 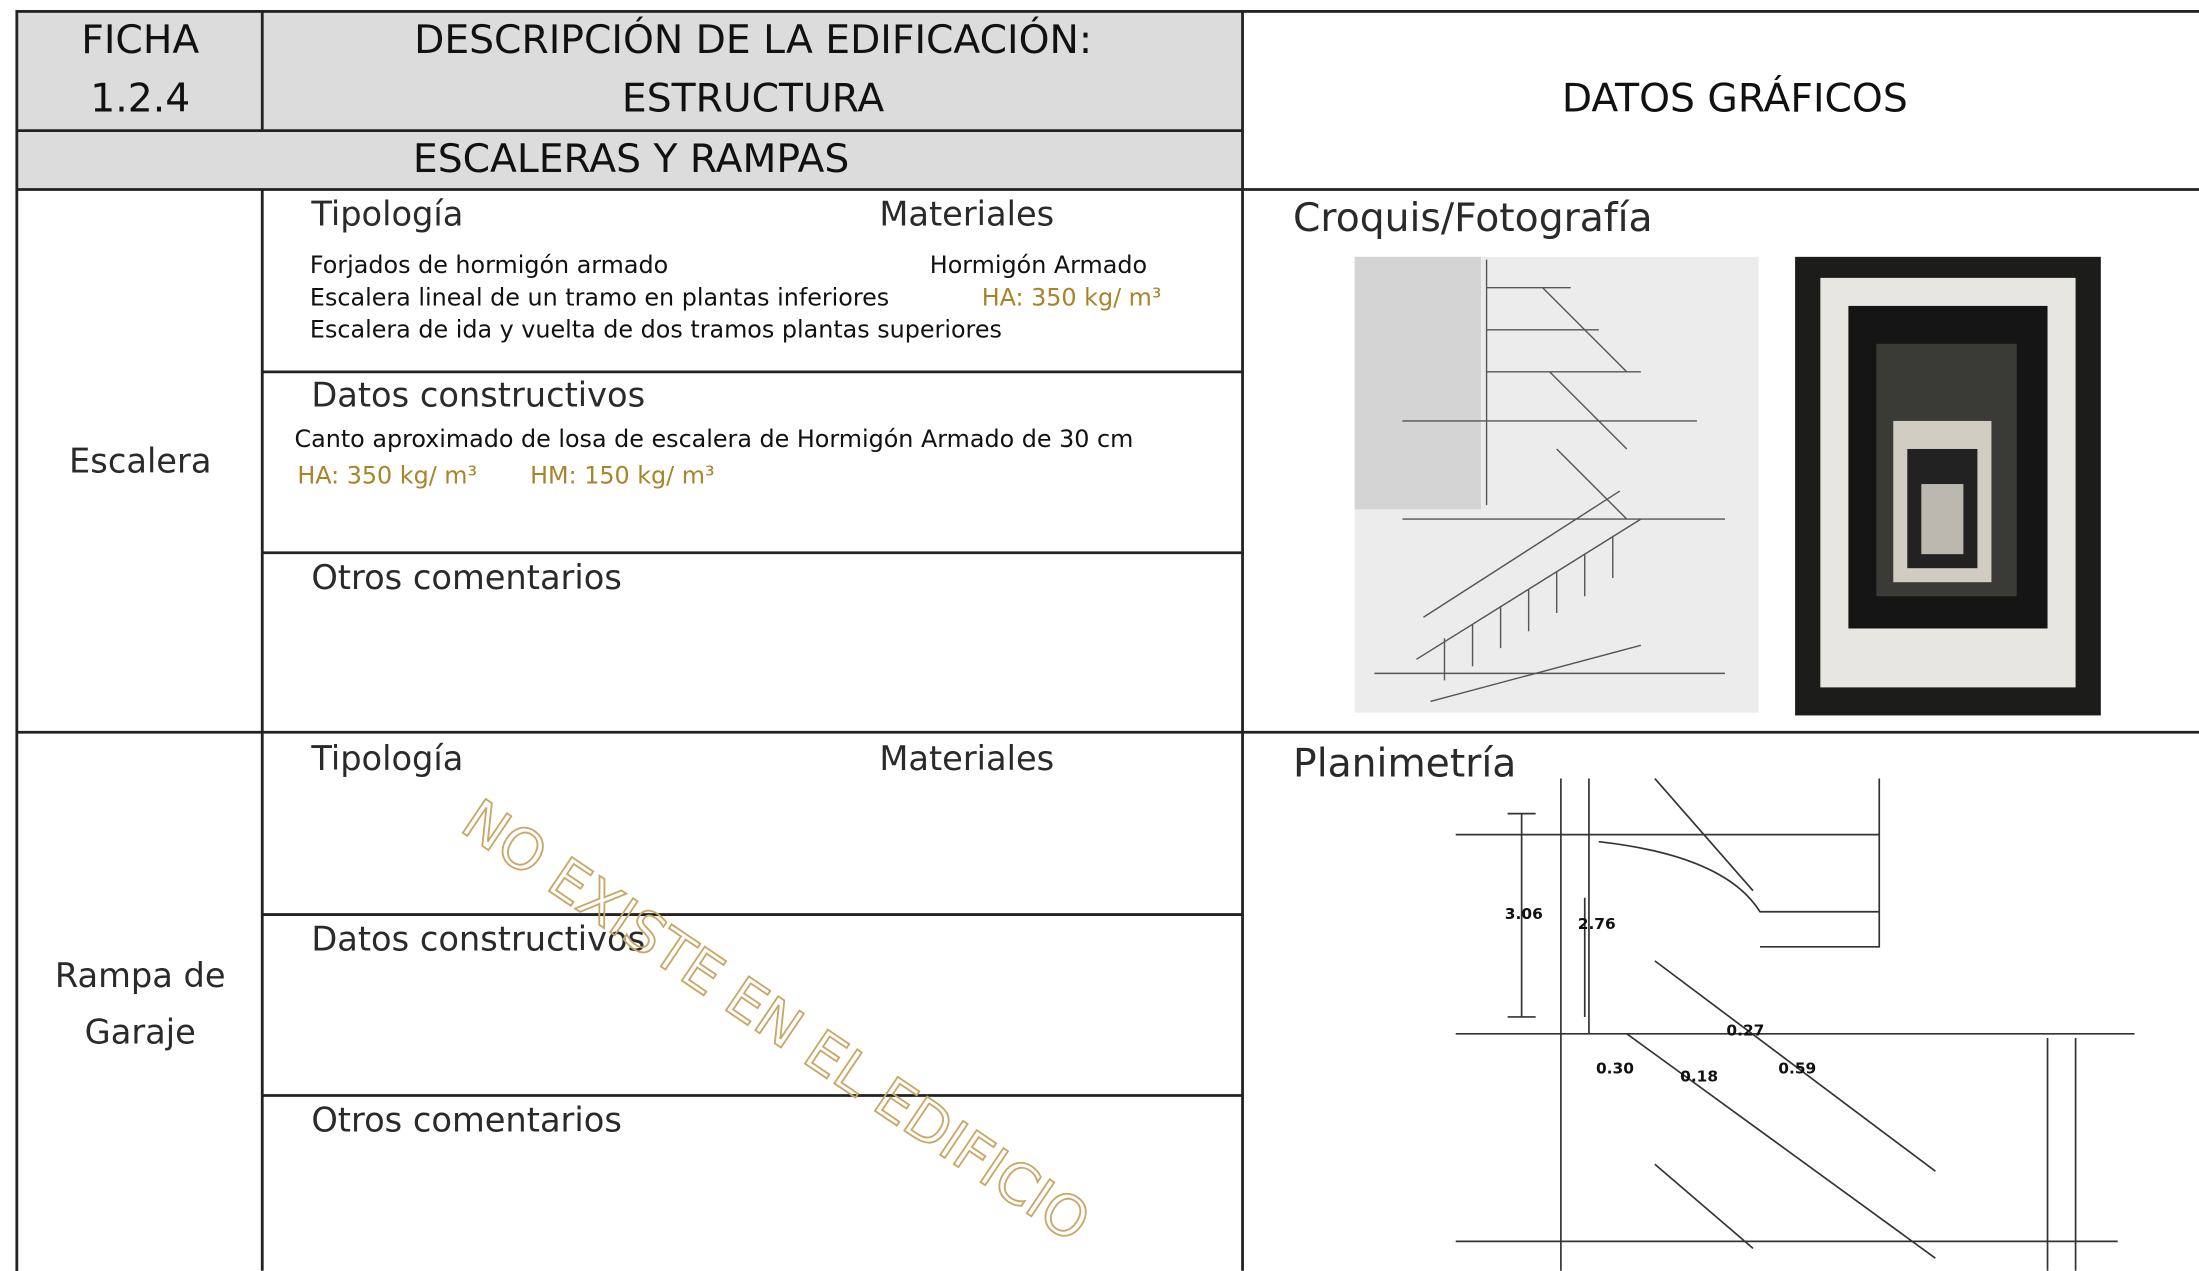 I want to click on watermark: NO EXISTE EN EL EDIFICIO, so click(x=775, y=1021).